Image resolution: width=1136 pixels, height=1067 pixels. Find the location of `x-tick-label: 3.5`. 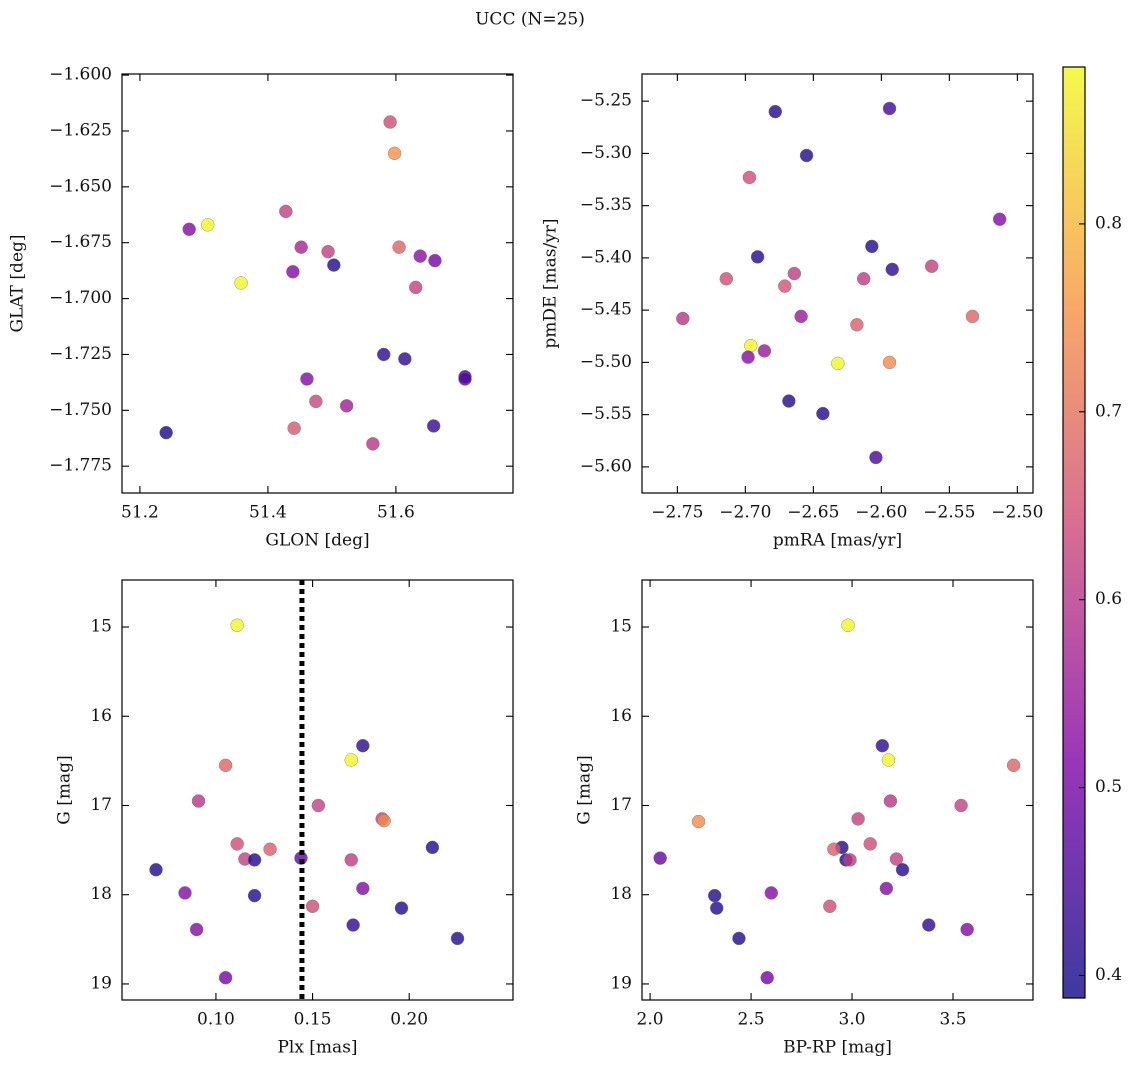

x-tick-label: 3.5 is located at coordinates (952, 1020).